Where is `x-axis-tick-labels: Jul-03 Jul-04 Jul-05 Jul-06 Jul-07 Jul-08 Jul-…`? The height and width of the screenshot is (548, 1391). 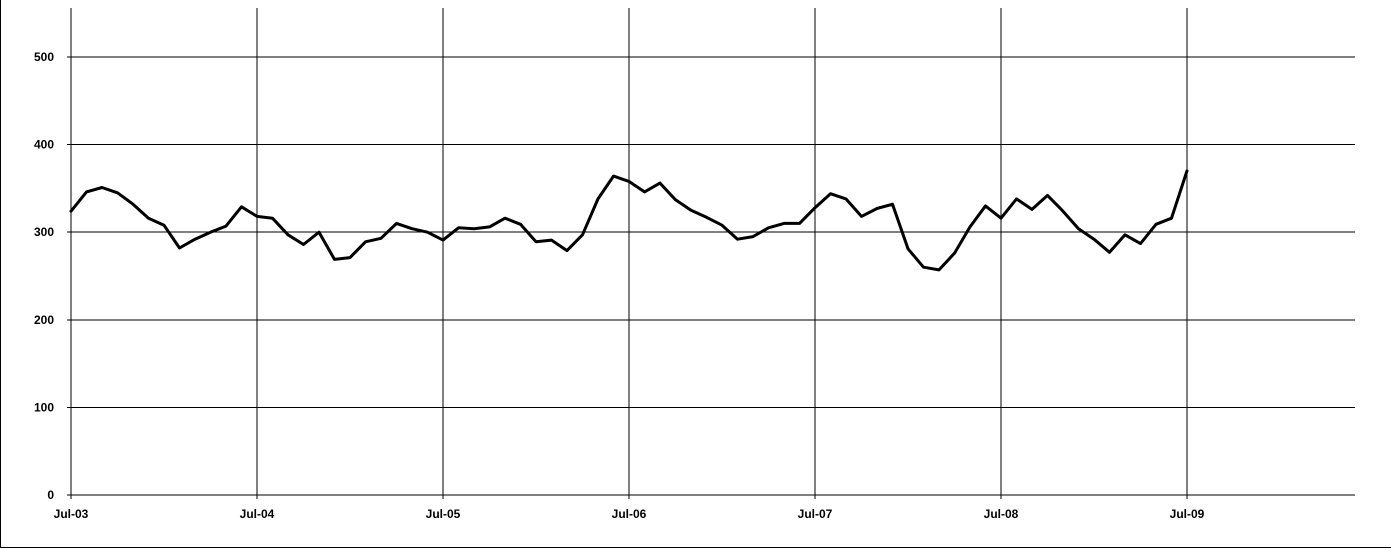
x-axis-tick-labels: Jul-03 Jul-04 Jul-05 Jul-06 Jul-07 Jul-08 Jul-… is located at coordinates (629, 514).